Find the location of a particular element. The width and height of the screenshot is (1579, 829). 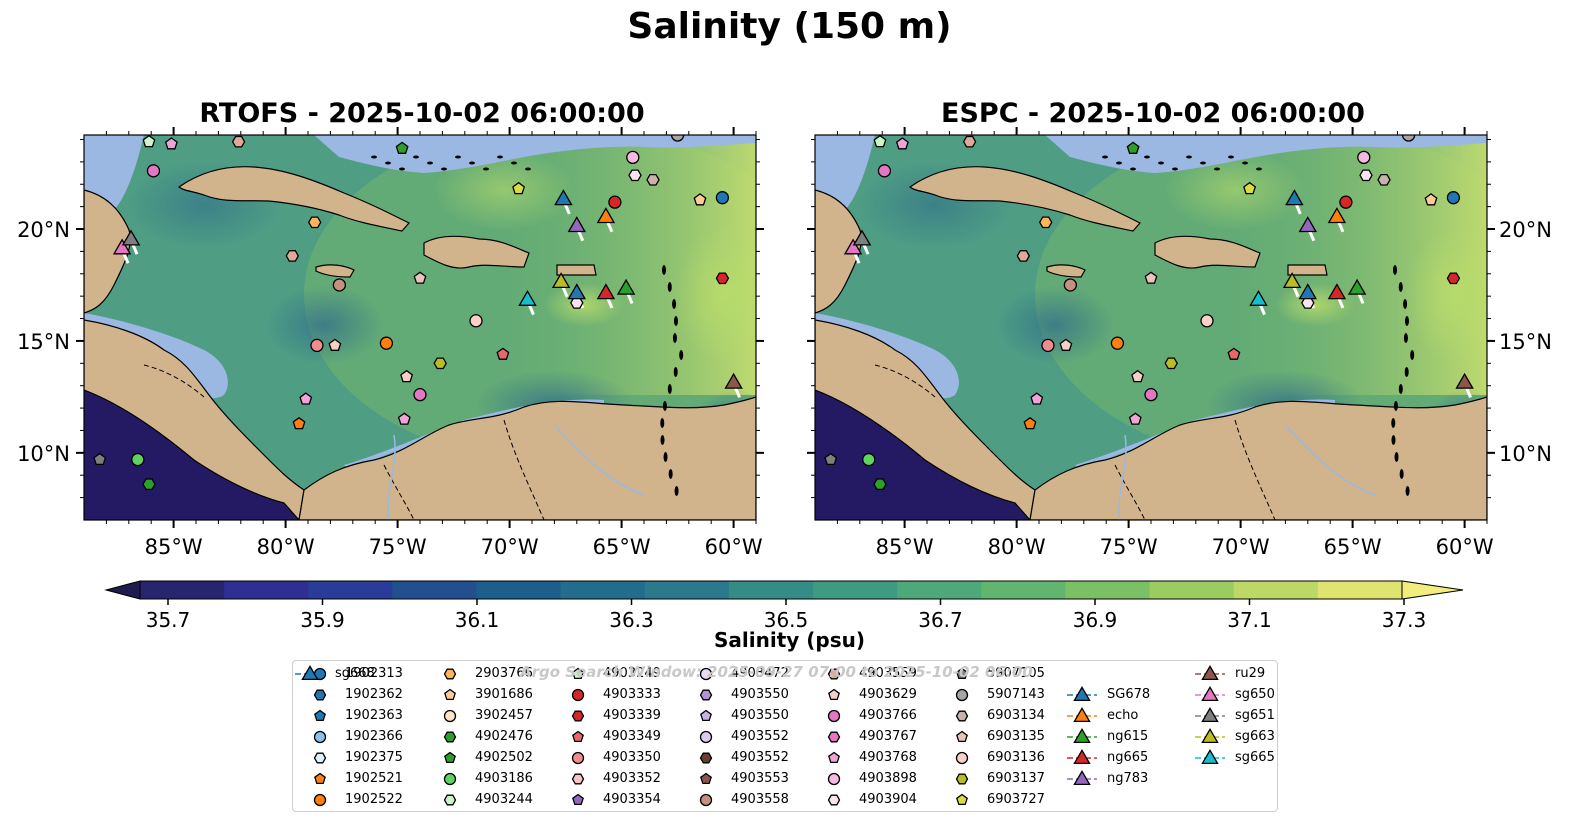

legend-label: 4903354 is located at coordinates (632, 799).